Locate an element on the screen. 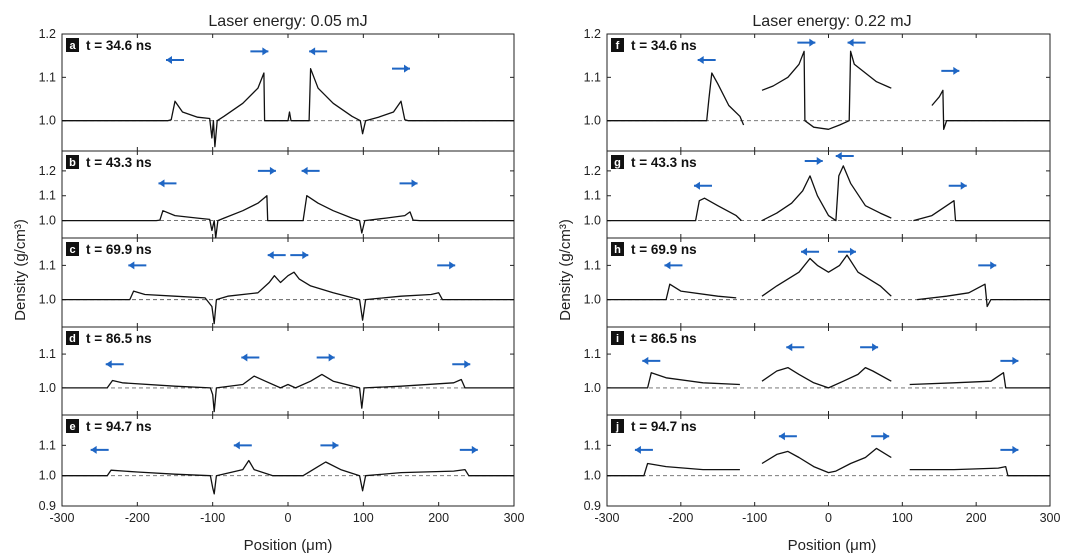 The height and width of the screenshot is (556, 1075). panel-letter: h is located at coordinates (617, 250).